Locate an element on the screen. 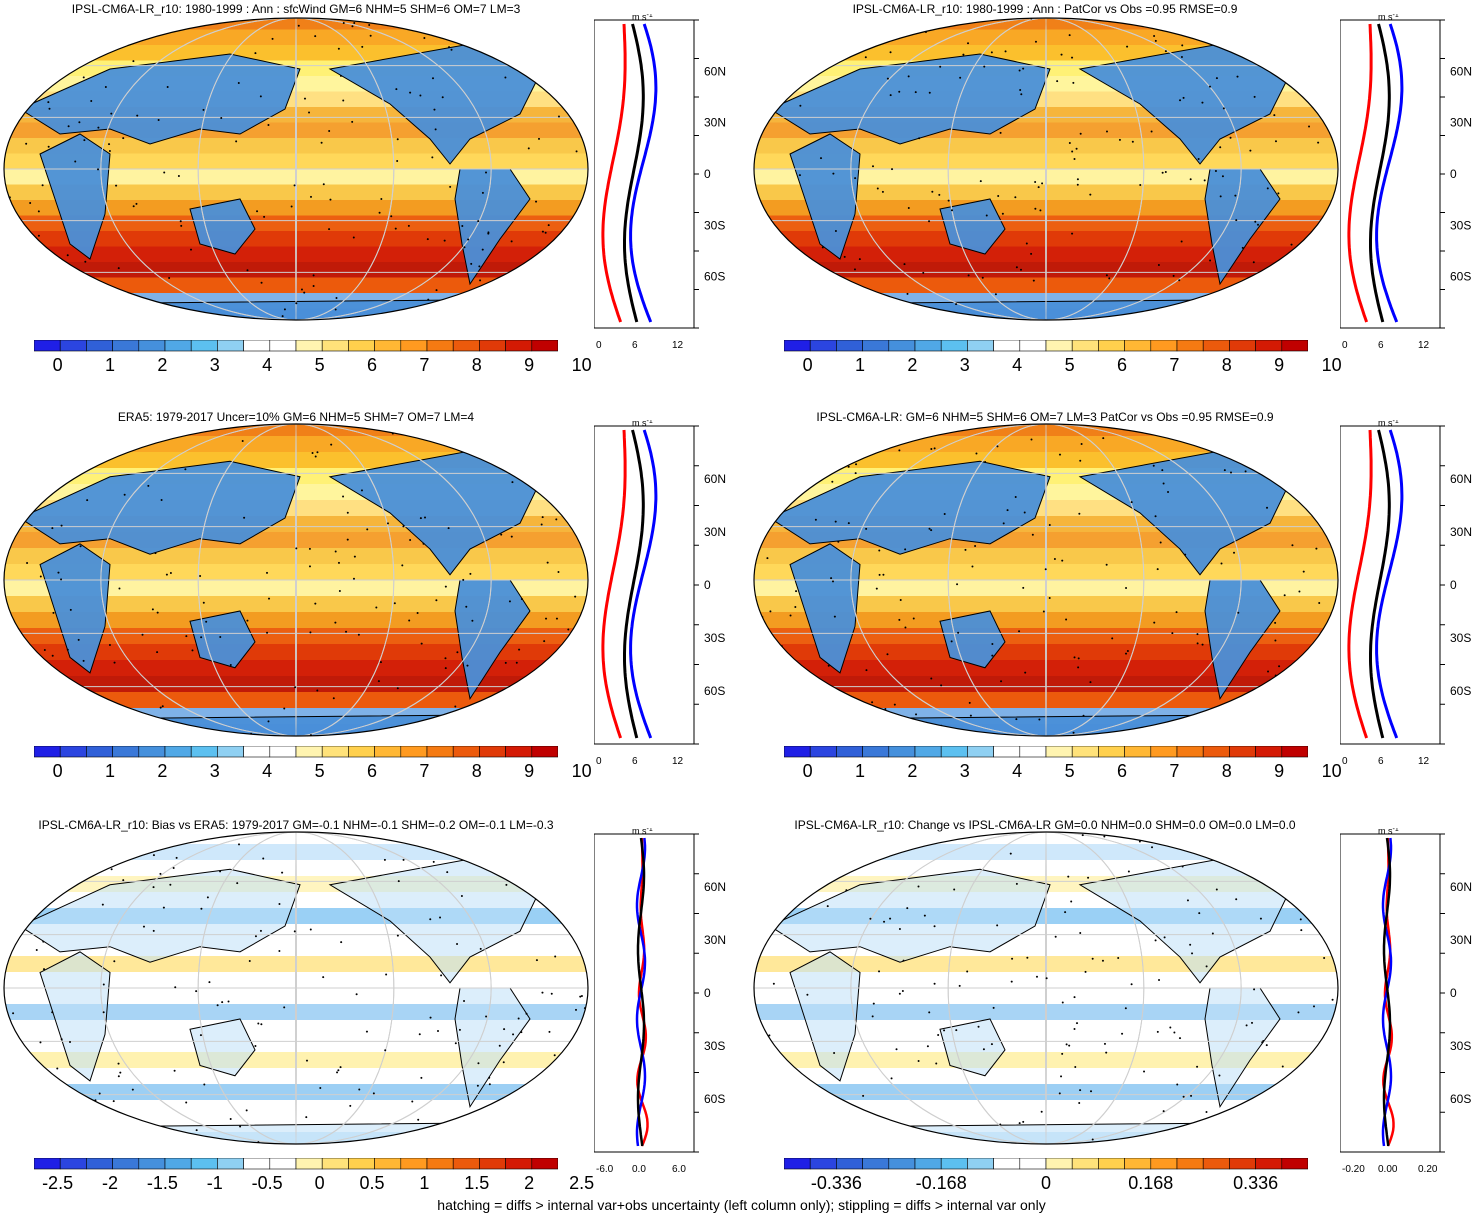  colorbar: -0.336 -0.168 0 0.168 0.336 is located at coordinates (1046, 1175).